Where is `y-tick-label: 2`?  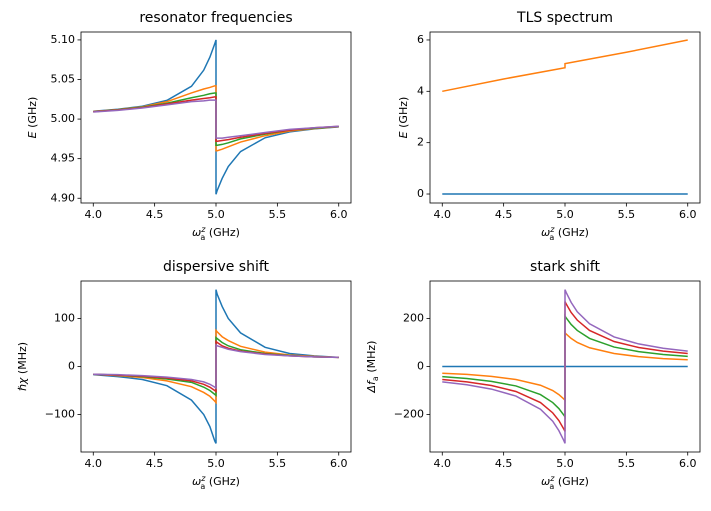 y-tick-label: 2 is located at coordinates (420, 142).